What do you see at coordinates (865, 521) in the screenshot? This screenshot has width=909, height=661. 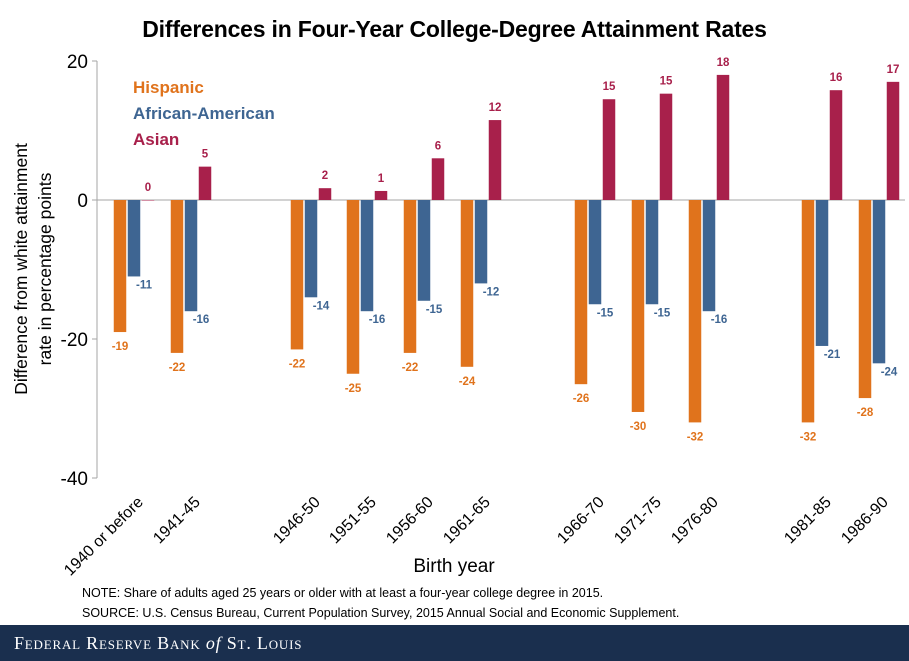 I see `x-tick-label: 1986-90` at bounding box center [865, 521].